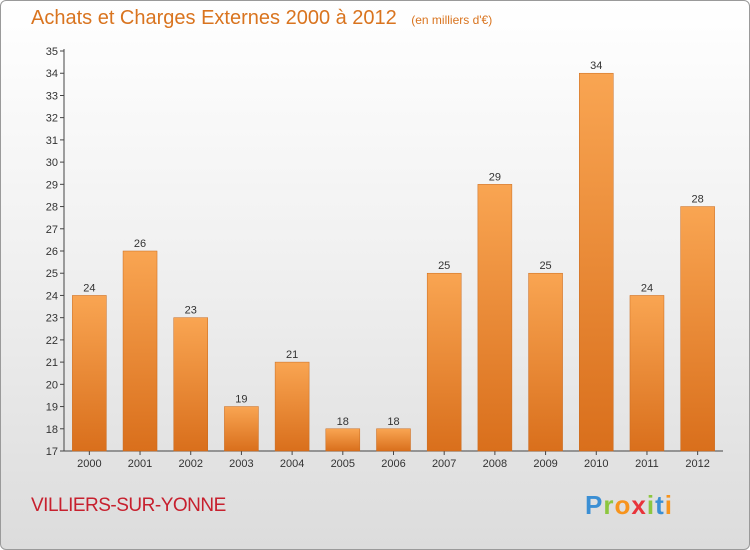 This screenshot has width=750, height=550. Describe the element at coordinates (647, 464) in the screenshot. I see `x-tick-label-2011: 2011` at that location.